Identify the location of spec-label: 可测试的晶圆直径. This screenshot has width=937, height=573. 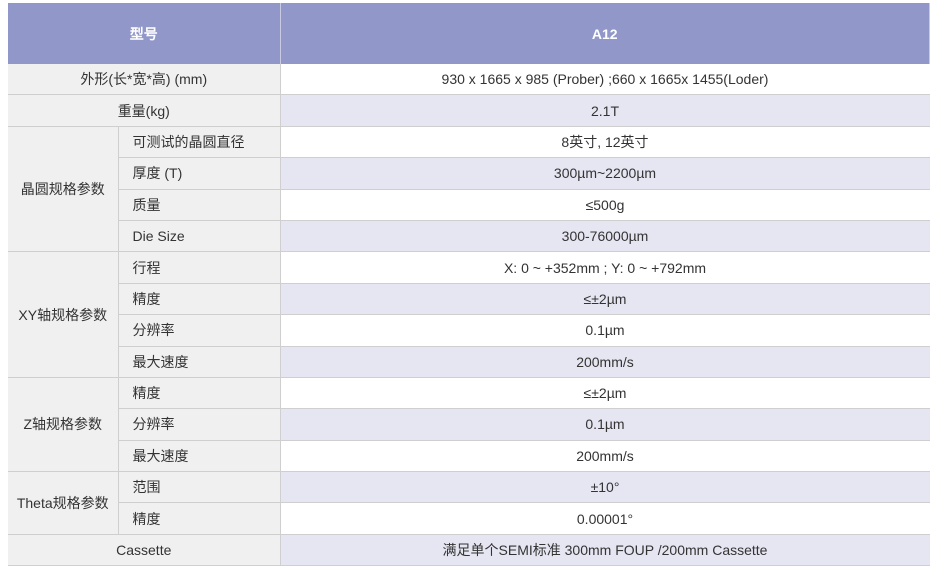
(199, 142).